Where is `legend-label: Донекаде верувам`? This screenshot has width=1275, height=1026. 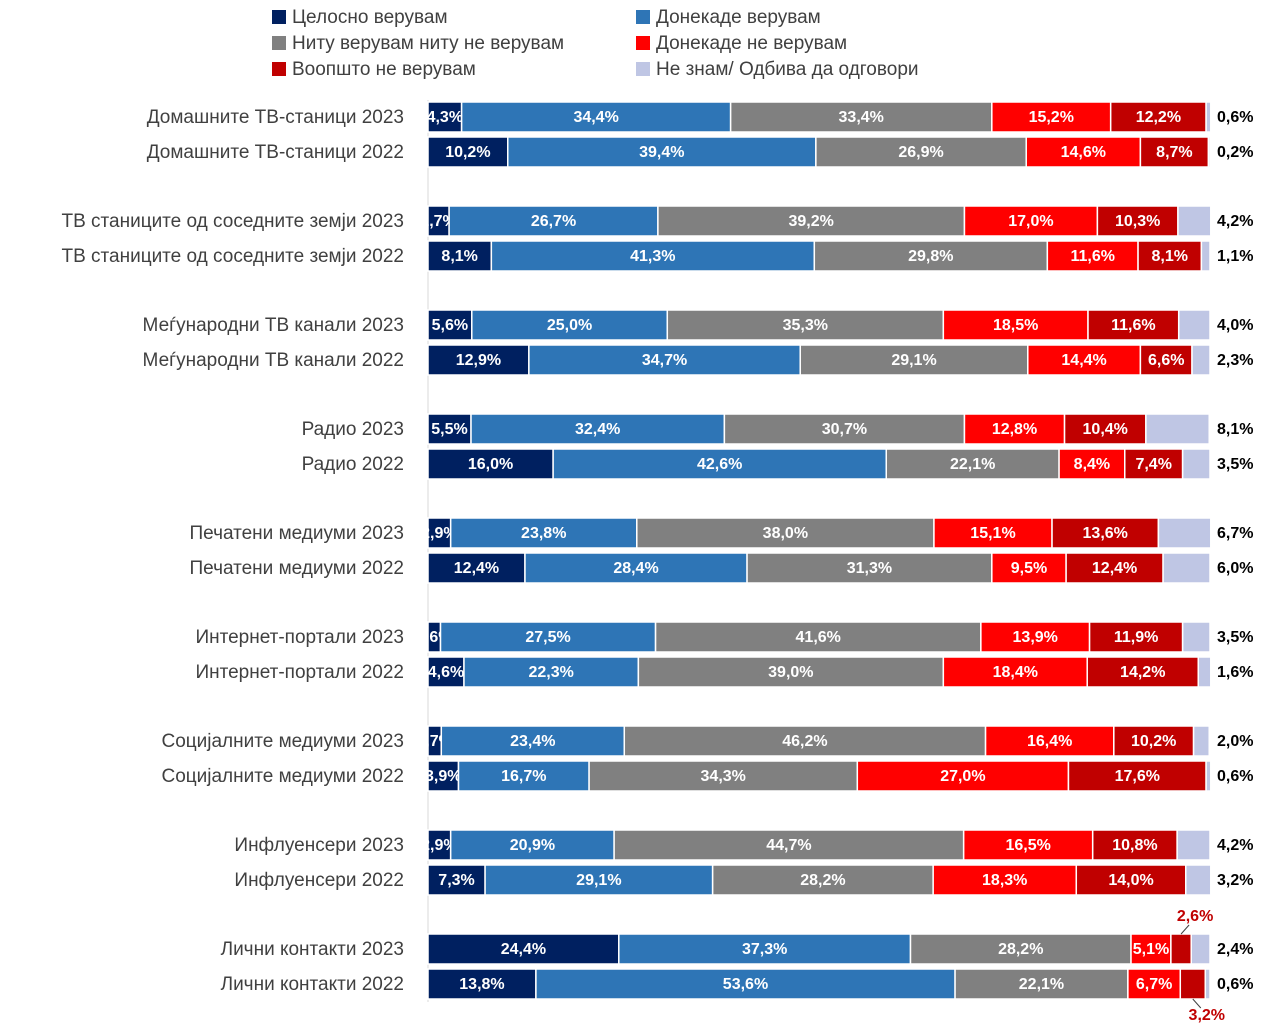 legend-label: Донекаде верувам is located at coordinates (738, 17).